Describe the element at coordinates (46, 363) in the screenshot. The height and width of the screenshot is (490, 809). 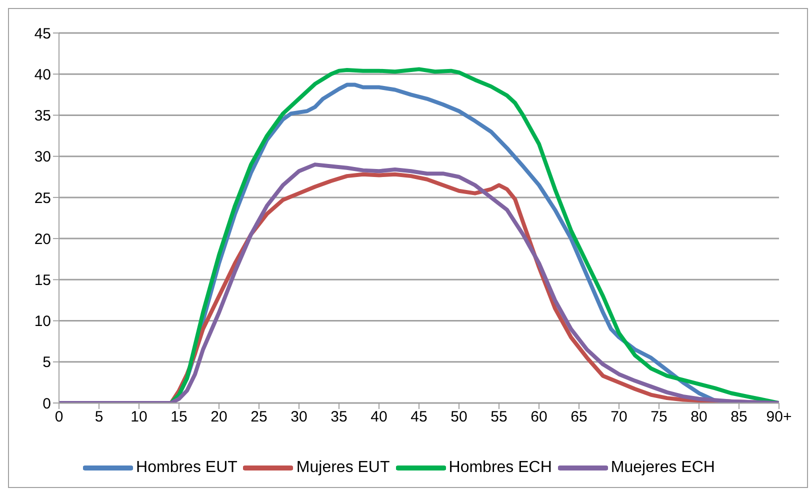
I see `y-tick-label: 5` at that location.